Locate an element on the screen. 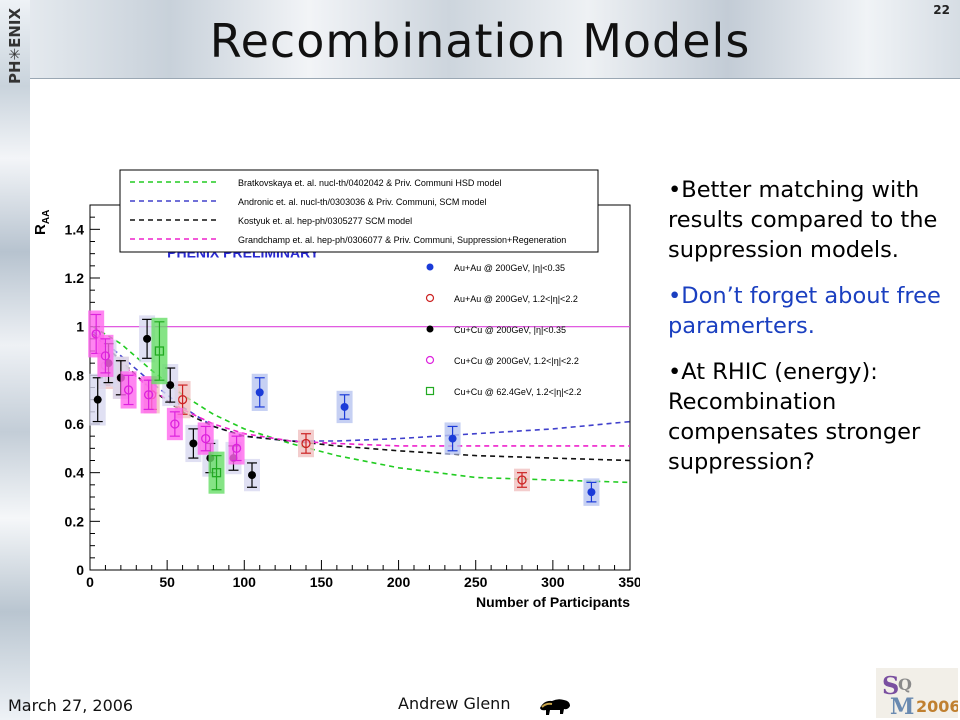 The height and width of the screenshot is (720, 960). y-tick-label: 1.4 is located at coordinates (75, 229).